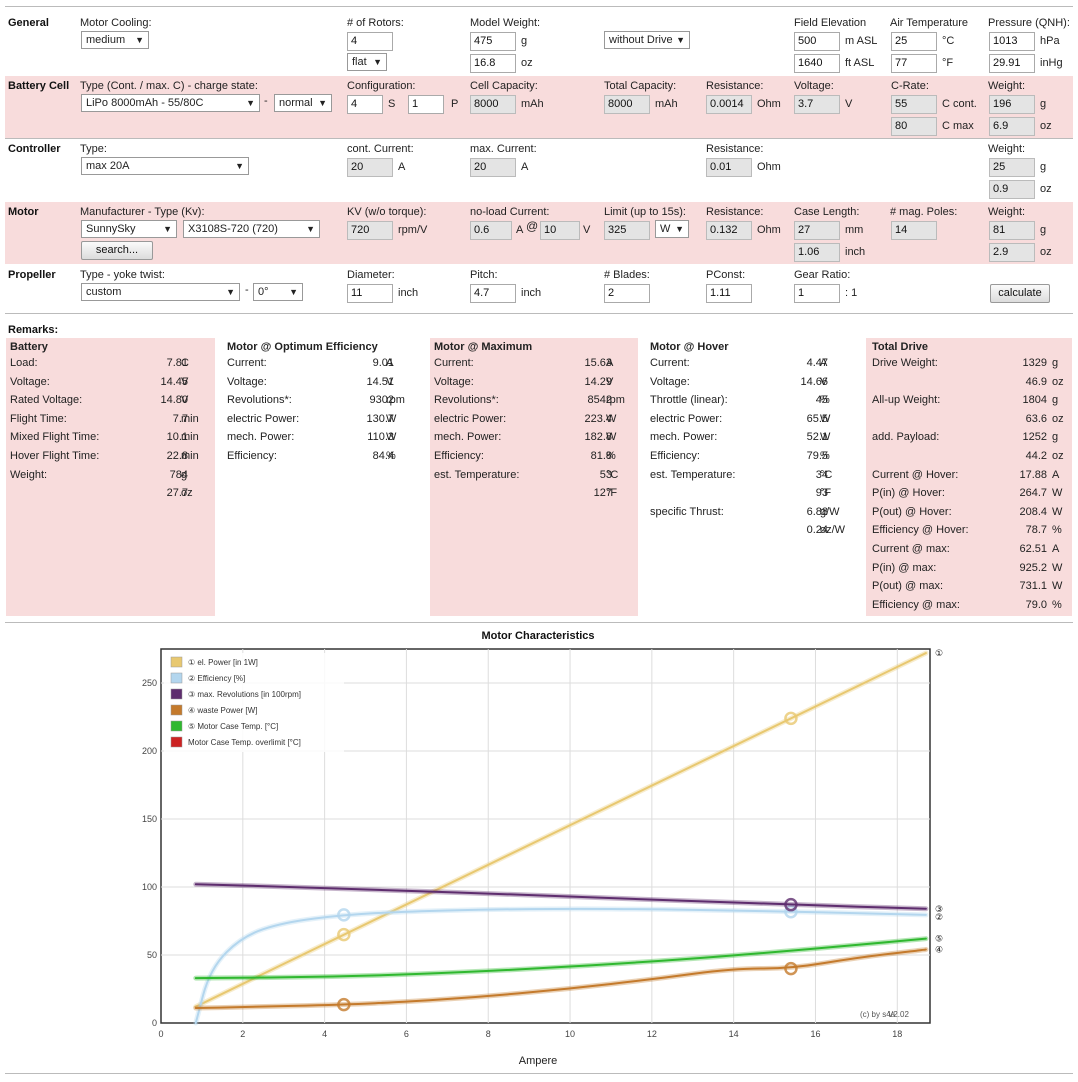  Describe the element at coordinates (33, 330) in the screenshot. I see `remarks-label: Remarks:` at that location.